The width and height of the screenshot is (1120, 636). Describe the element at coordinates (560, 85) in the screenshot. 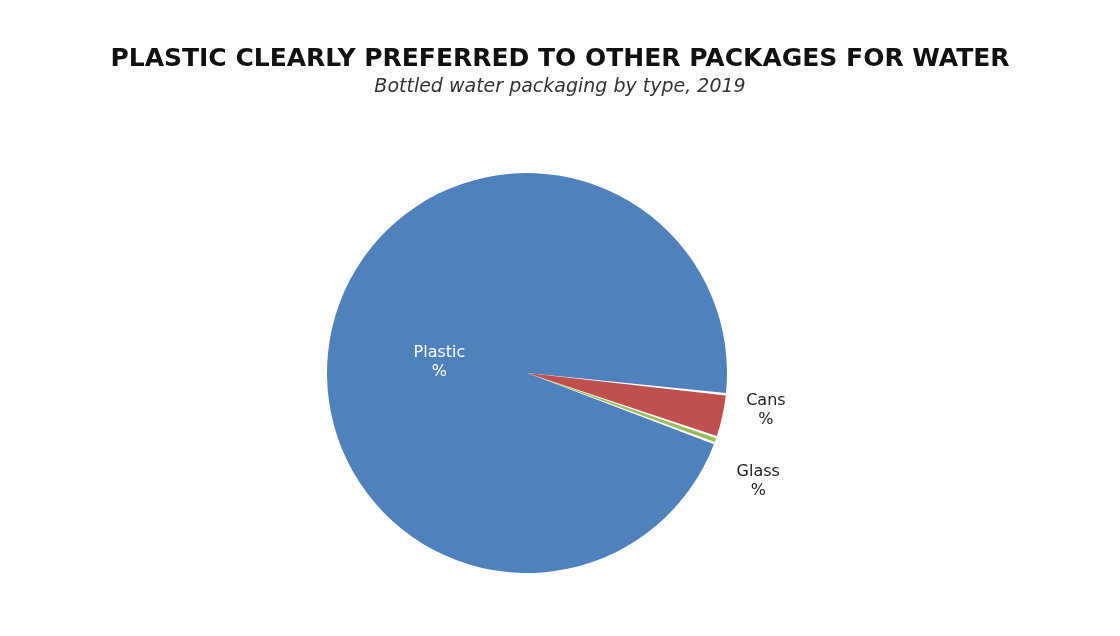

I see `chart-subtitle: Bottled water packaging by type, 2019` at that location.